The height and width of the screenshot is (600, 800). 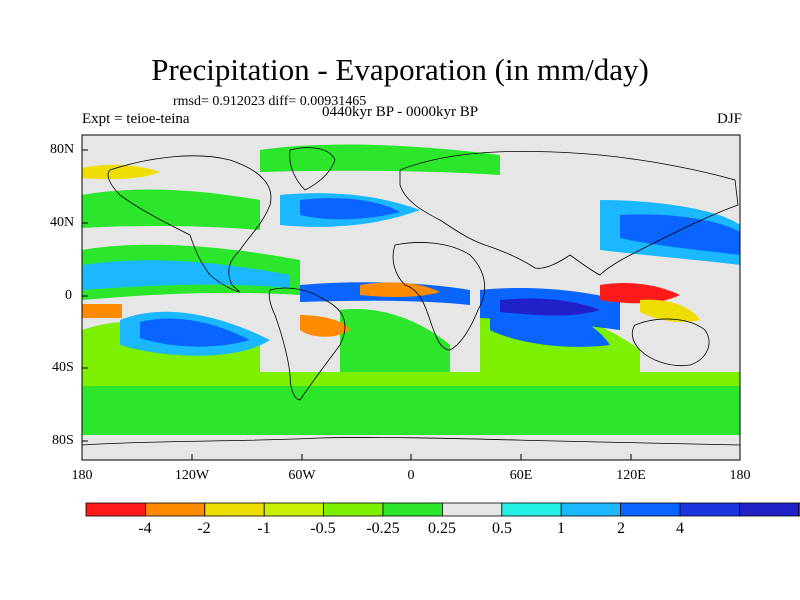 What do you see at coordinates (63, 367) in the screenshot?
I see `ylabel-40s: 40S` at bounding box center [63, 367].